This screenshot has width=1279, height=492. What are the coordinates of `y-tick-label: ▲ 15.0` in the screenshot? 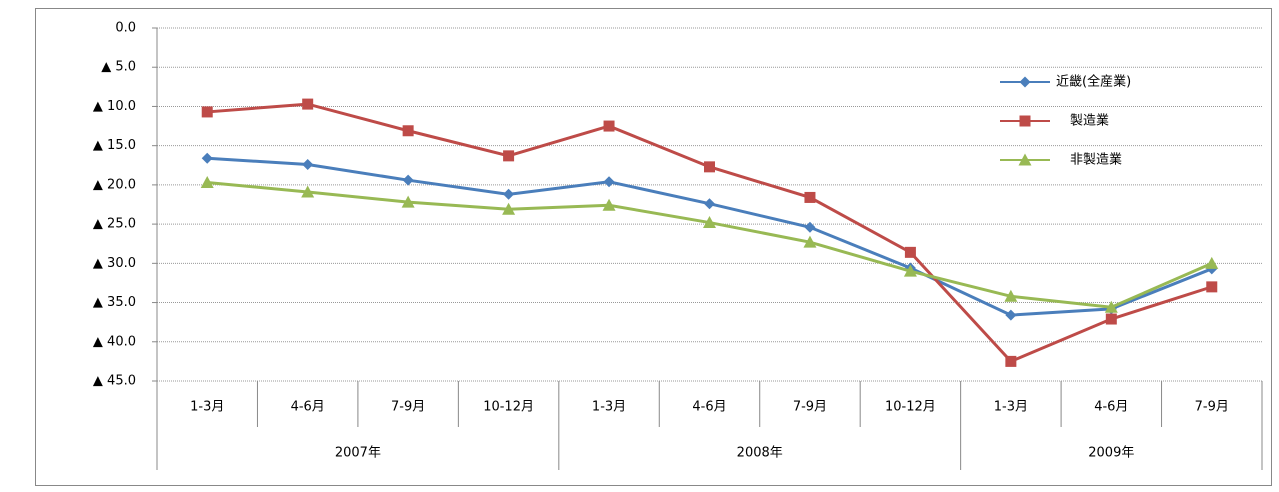 It's located at (114, 145).